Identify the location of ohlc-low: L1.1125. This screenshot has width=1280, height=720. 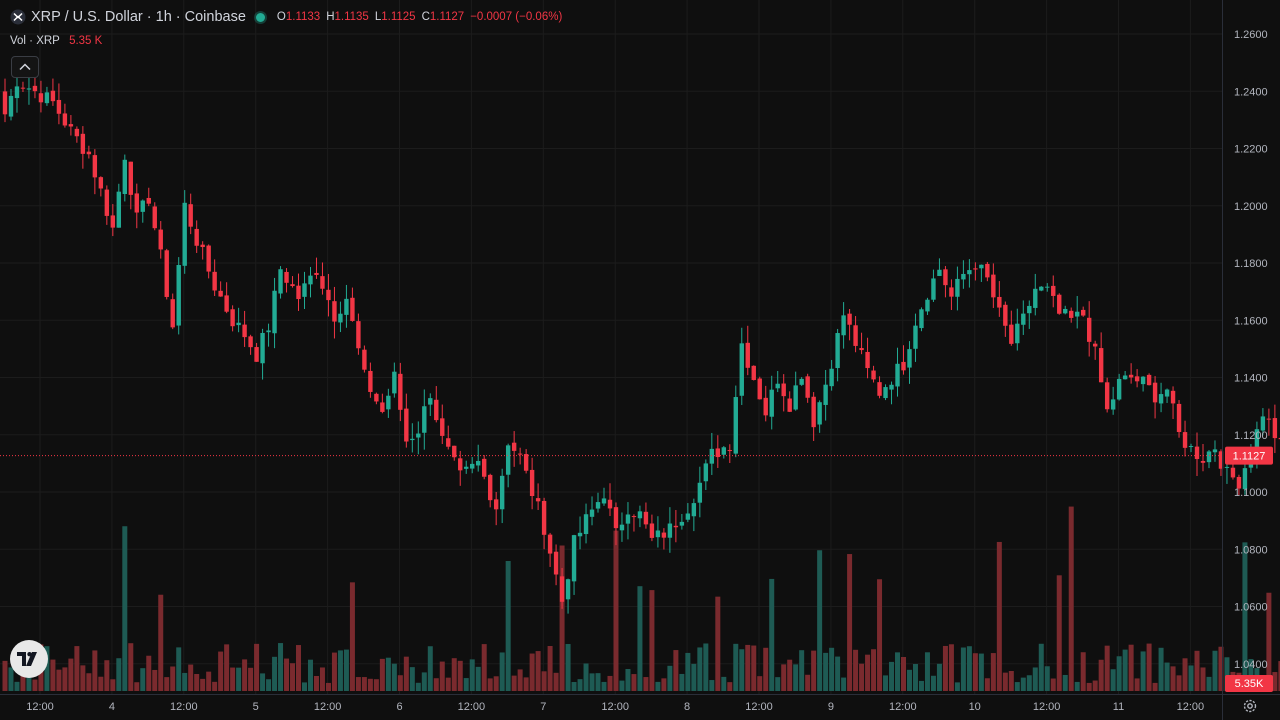
(395, 17).